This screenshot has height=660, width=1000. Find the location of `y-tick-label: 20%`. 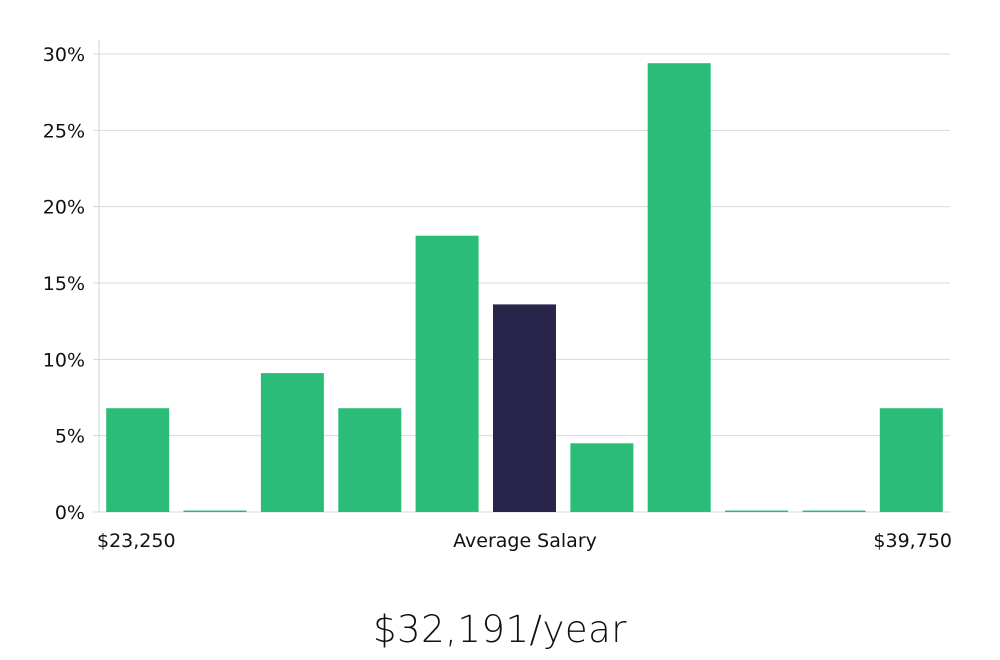

y-tick-label: 20% is located at coordinates (64, 208).